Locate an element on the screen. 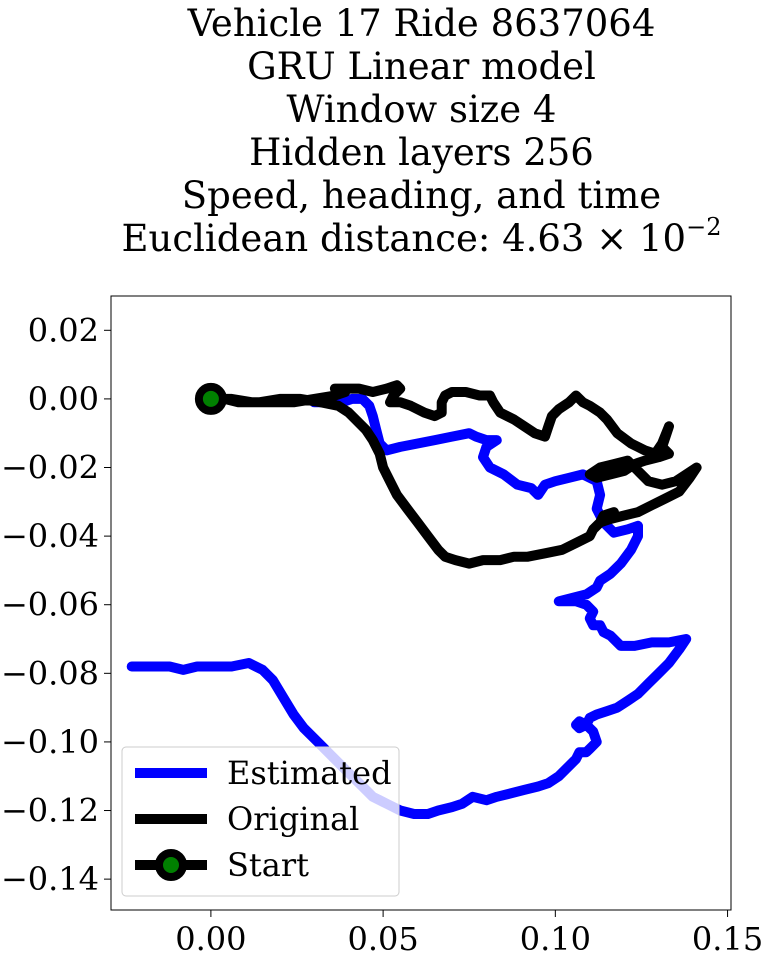 This screenshot has width=769, height=958. y-tick-label: −0.06 is located at coordinates (50, 605).